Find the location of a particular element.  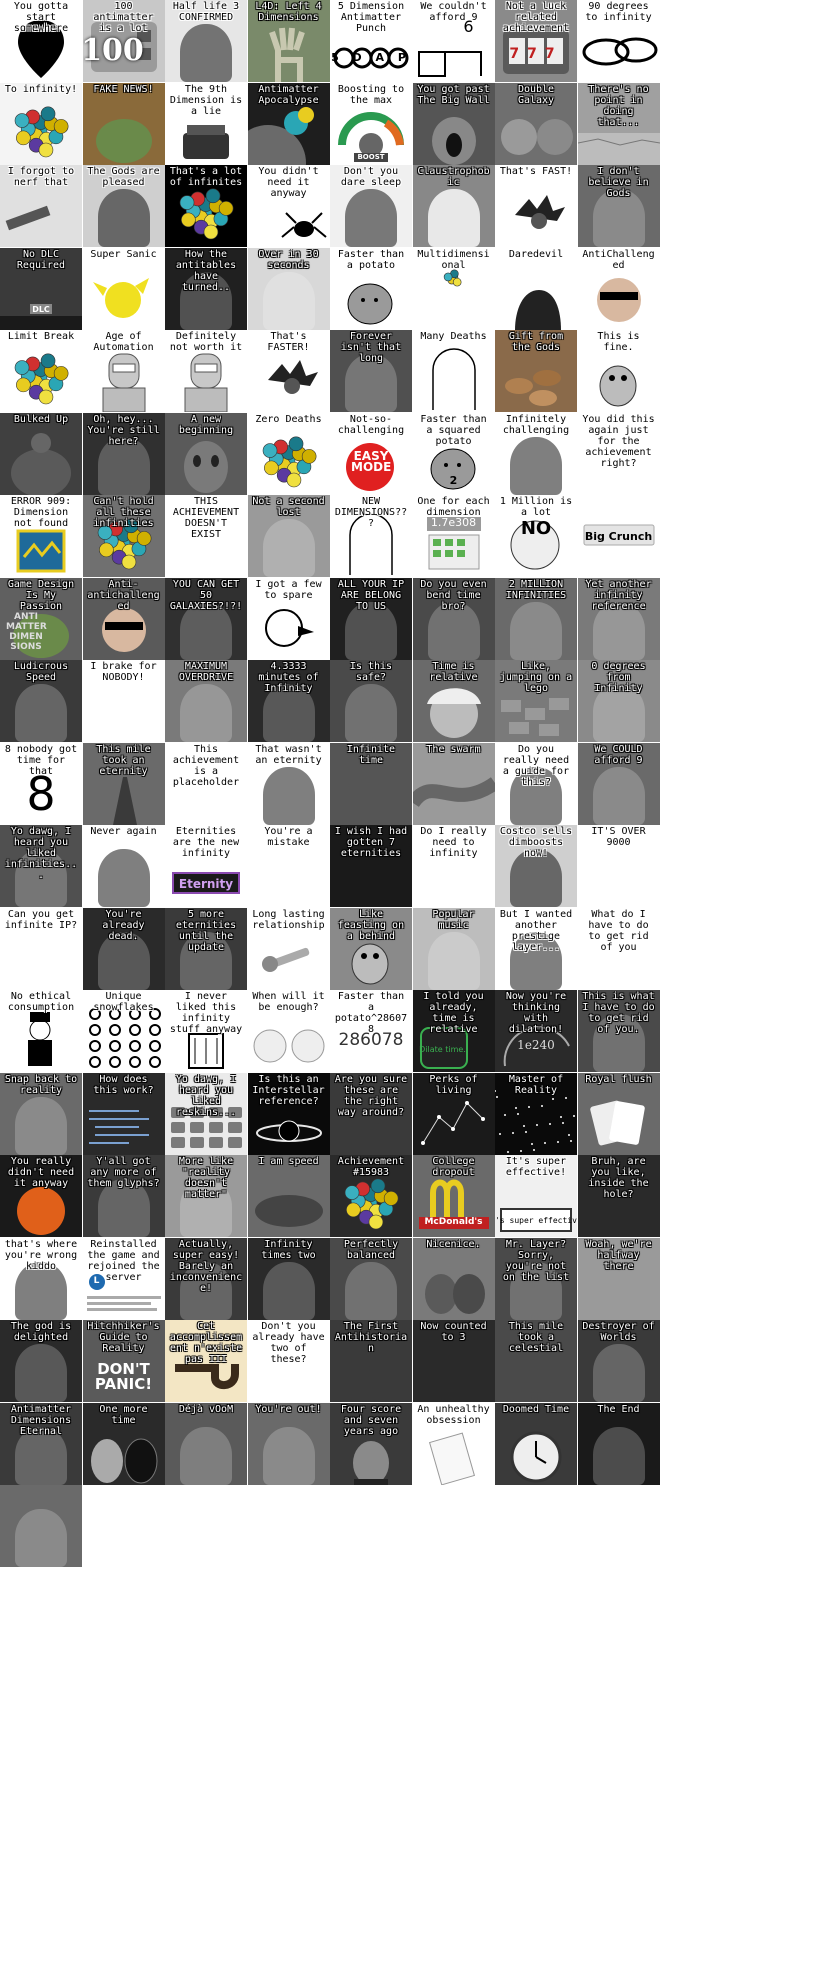

achievement-tile: I got a few to spare is located at coordinates (288, 618).